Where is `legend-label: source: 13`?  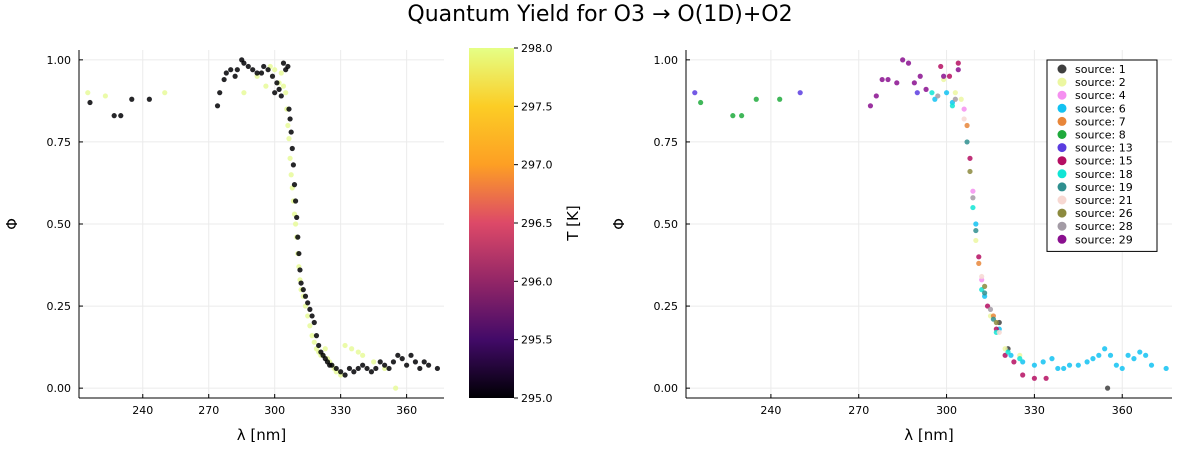
legend-label: source: 13 is located at coordinates (1104, 148).